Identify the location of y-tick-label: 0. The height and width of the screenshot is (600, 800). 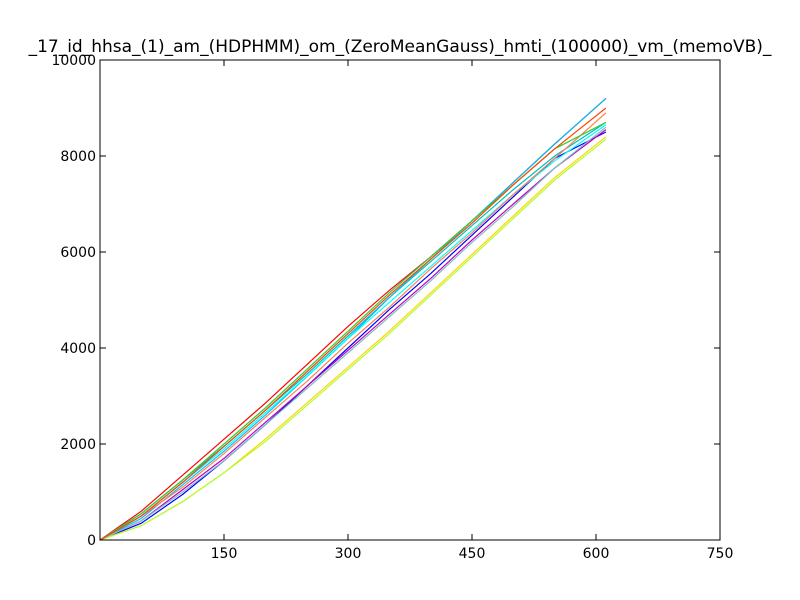
(91, 541).